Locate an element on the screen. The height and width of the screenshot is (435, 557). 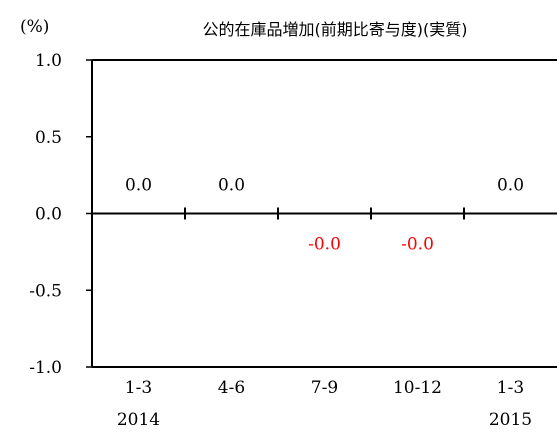
x-tick-label: 4-6 is located at coordinates (231, 388).